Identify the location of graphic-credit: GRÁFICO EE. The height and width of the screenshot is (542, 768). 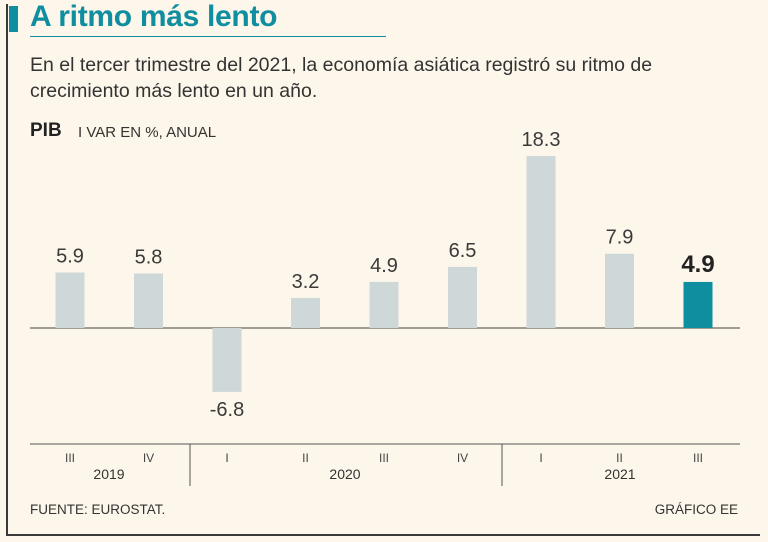
(696, 509).